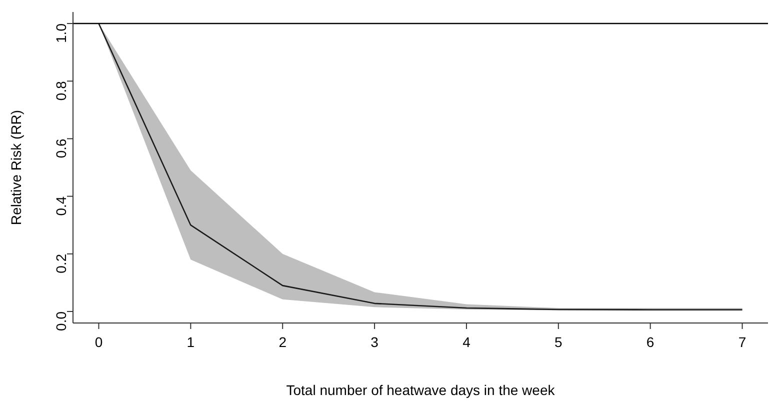 The height and width of the screenshot is (403, 773). What do you see at coordinates (60, 264) in the screenshot?
I see `y-tick-label: 0.2` at bounding box center [60, 264].